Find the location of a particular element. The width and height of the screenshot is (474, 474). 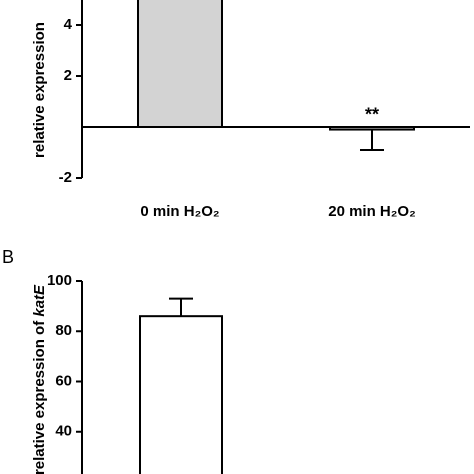

y-axis-label: relative expression is located at coordinates (39, 90).